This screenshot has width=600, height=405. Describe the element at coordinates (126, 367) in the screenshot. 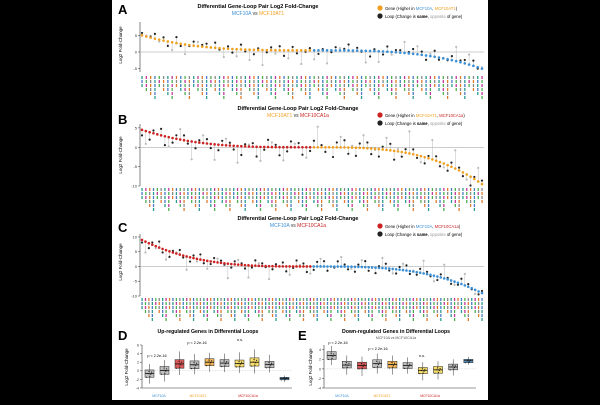

I see `panel-d-ylabel: Log2 Fold-Change` at that location.